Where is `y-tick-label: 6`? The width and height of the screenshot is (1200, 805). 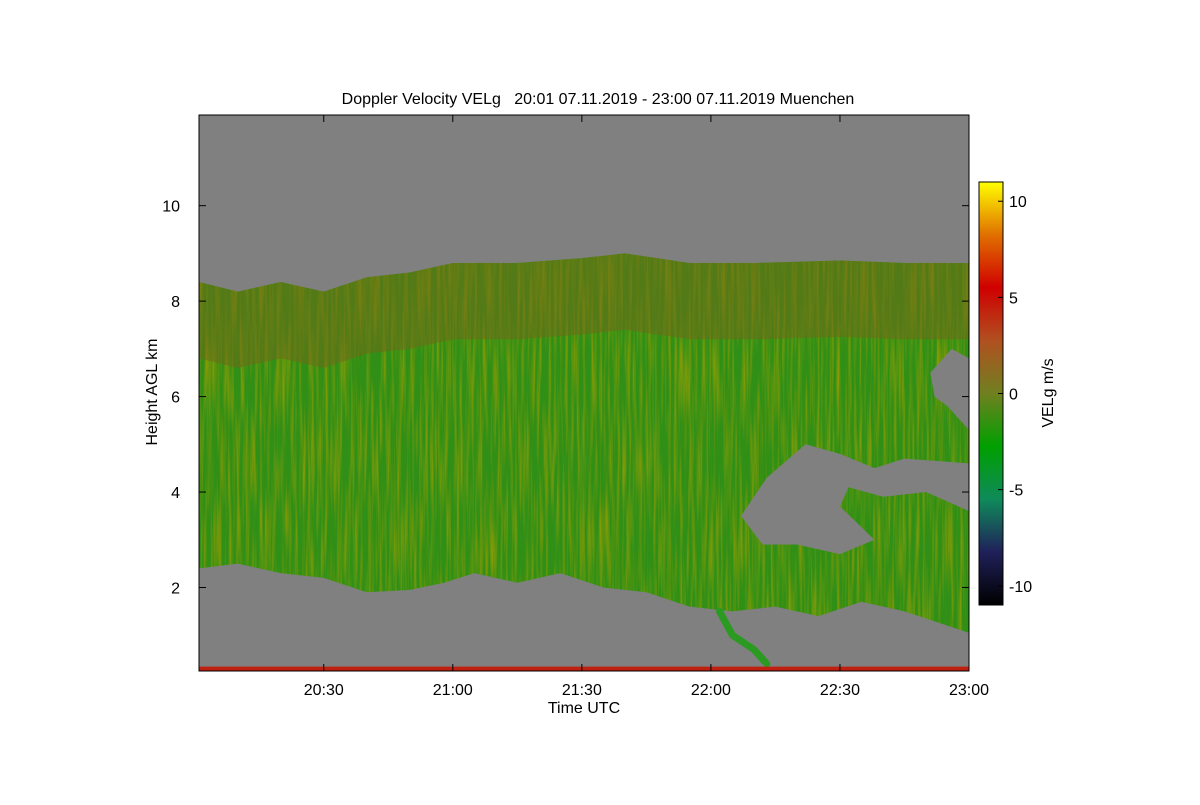 y-tick-label: 6 is located at coordinates (175, 398).